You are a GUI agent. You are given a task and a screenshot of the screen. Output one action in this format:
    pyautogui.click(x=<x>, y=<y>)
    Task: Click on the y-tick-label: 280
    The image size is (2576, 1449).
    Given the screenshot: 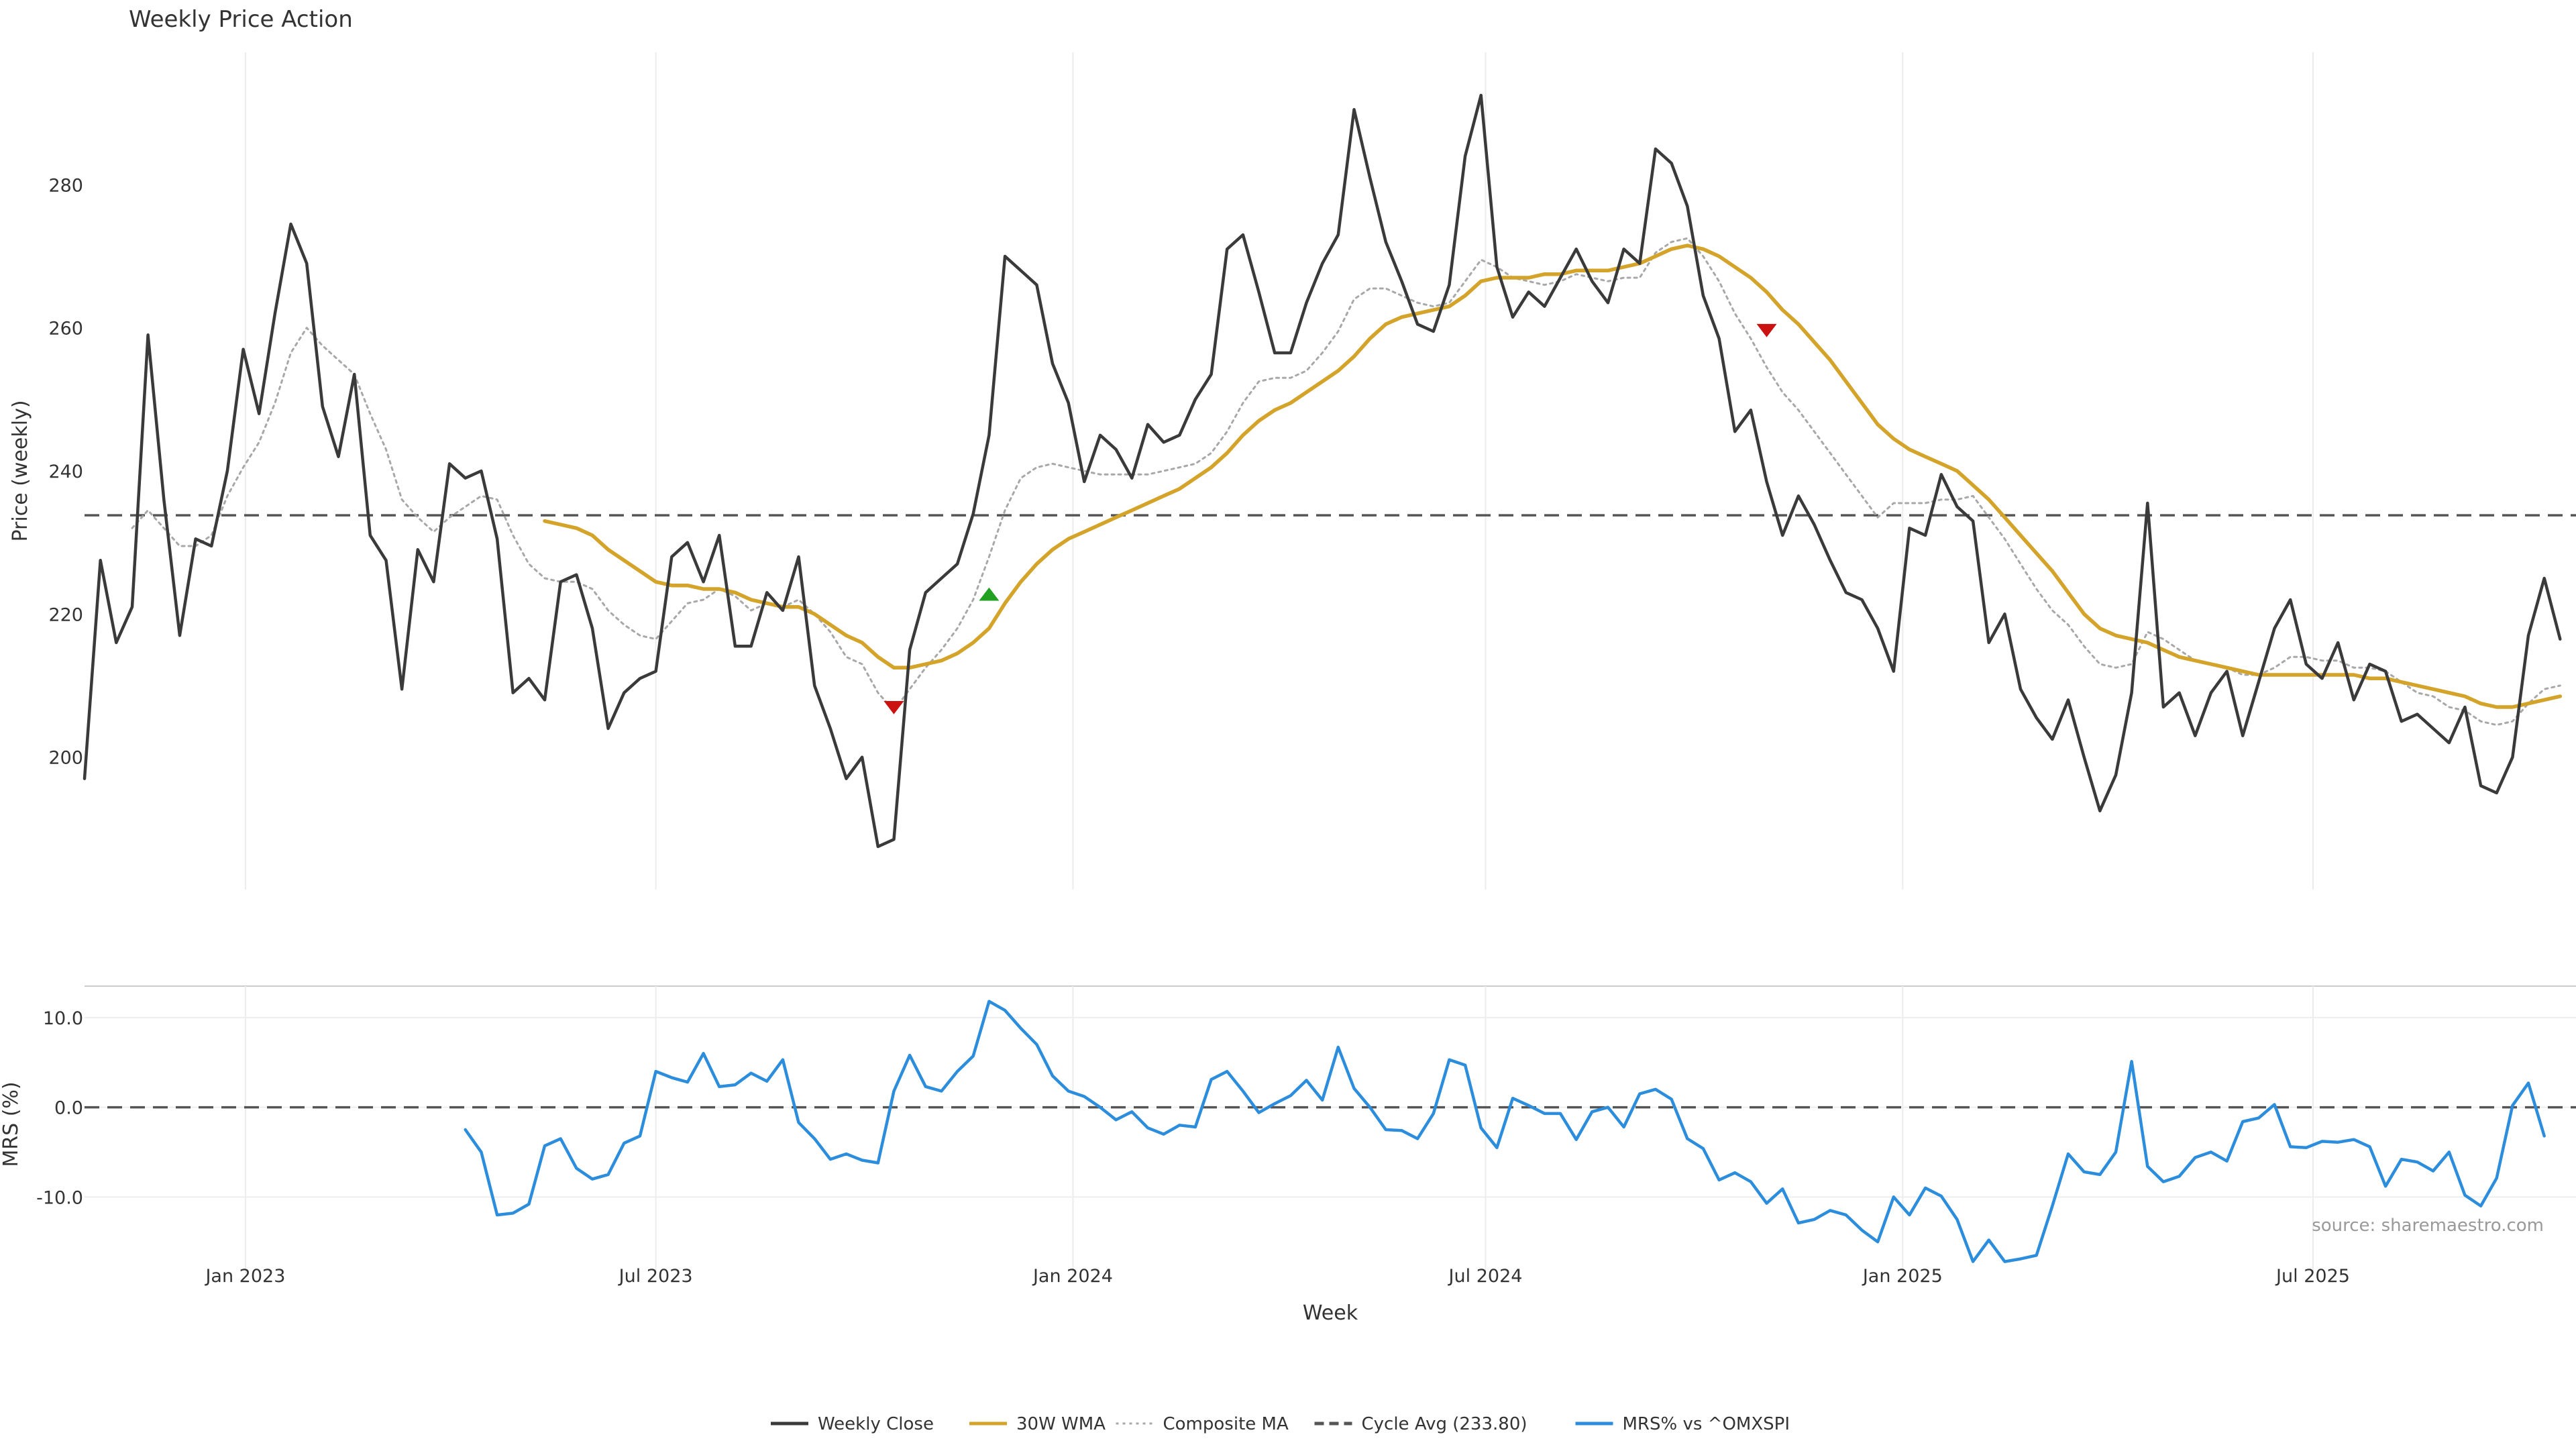 What is the action you would take?
    pyautogui.click(x=65, y=185)
    